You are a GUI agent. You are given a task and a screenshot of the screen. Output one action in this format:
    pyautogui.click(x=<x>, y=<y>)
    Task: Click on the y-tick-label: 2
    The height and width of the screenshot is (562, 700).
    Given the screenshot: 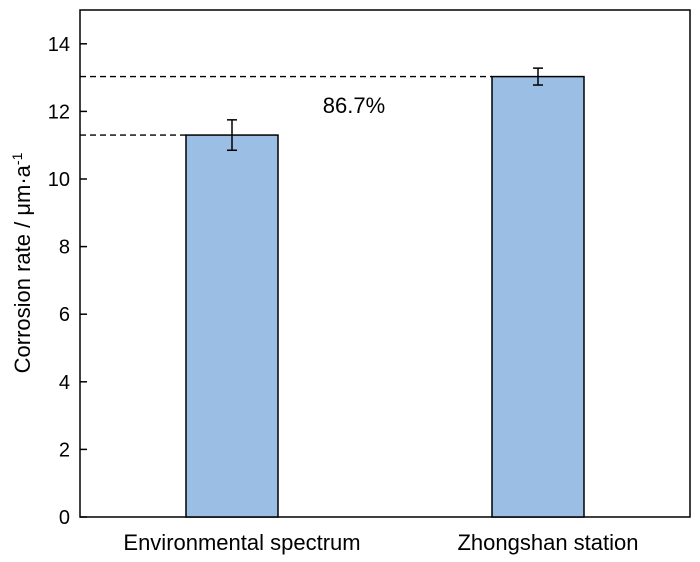 What is the action you would take?
    pyautogui.click(x=64, y=450)
    